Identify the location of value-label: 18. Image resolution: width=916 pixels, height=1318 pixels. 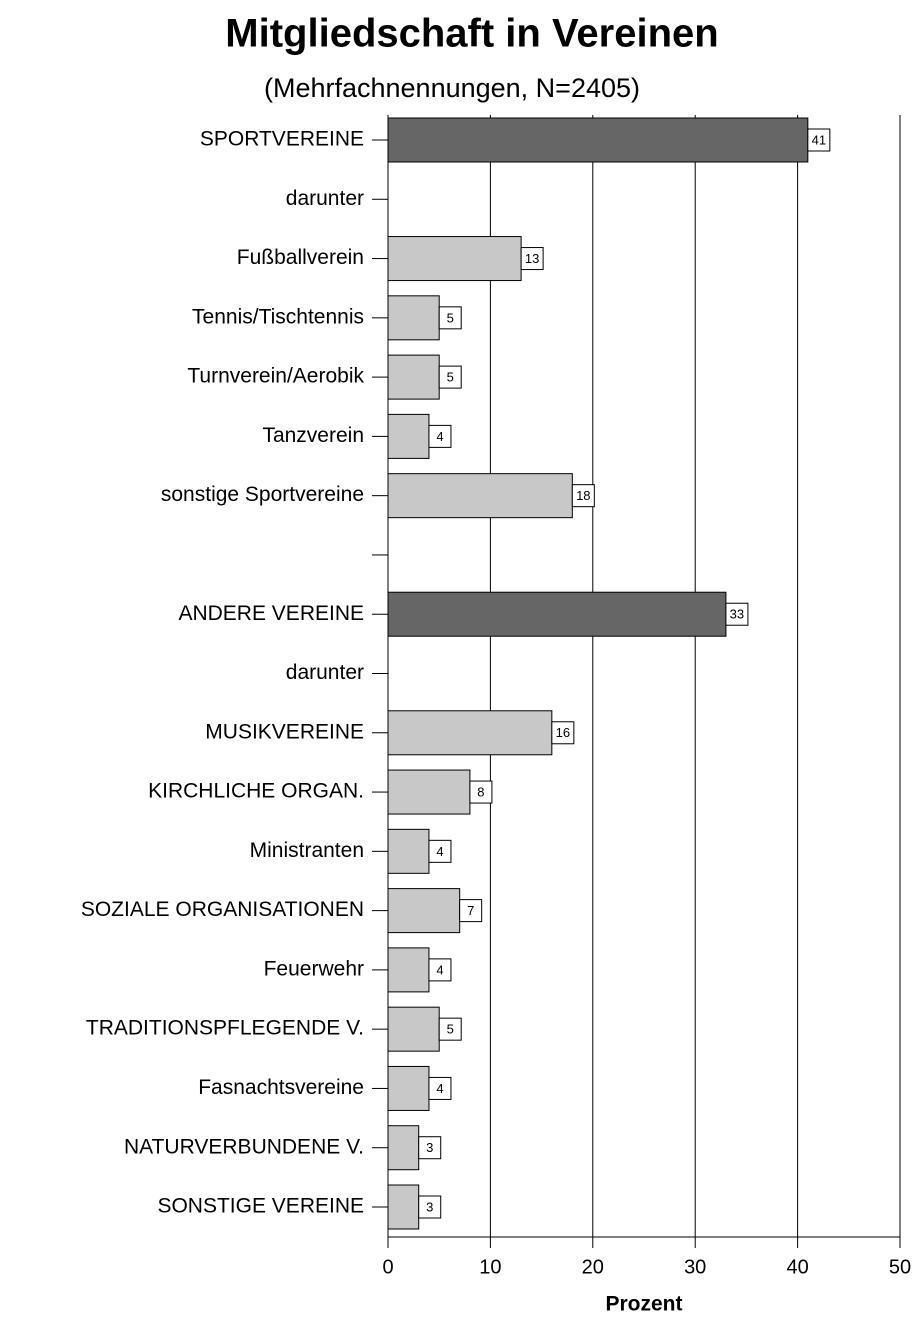
(583, 495).